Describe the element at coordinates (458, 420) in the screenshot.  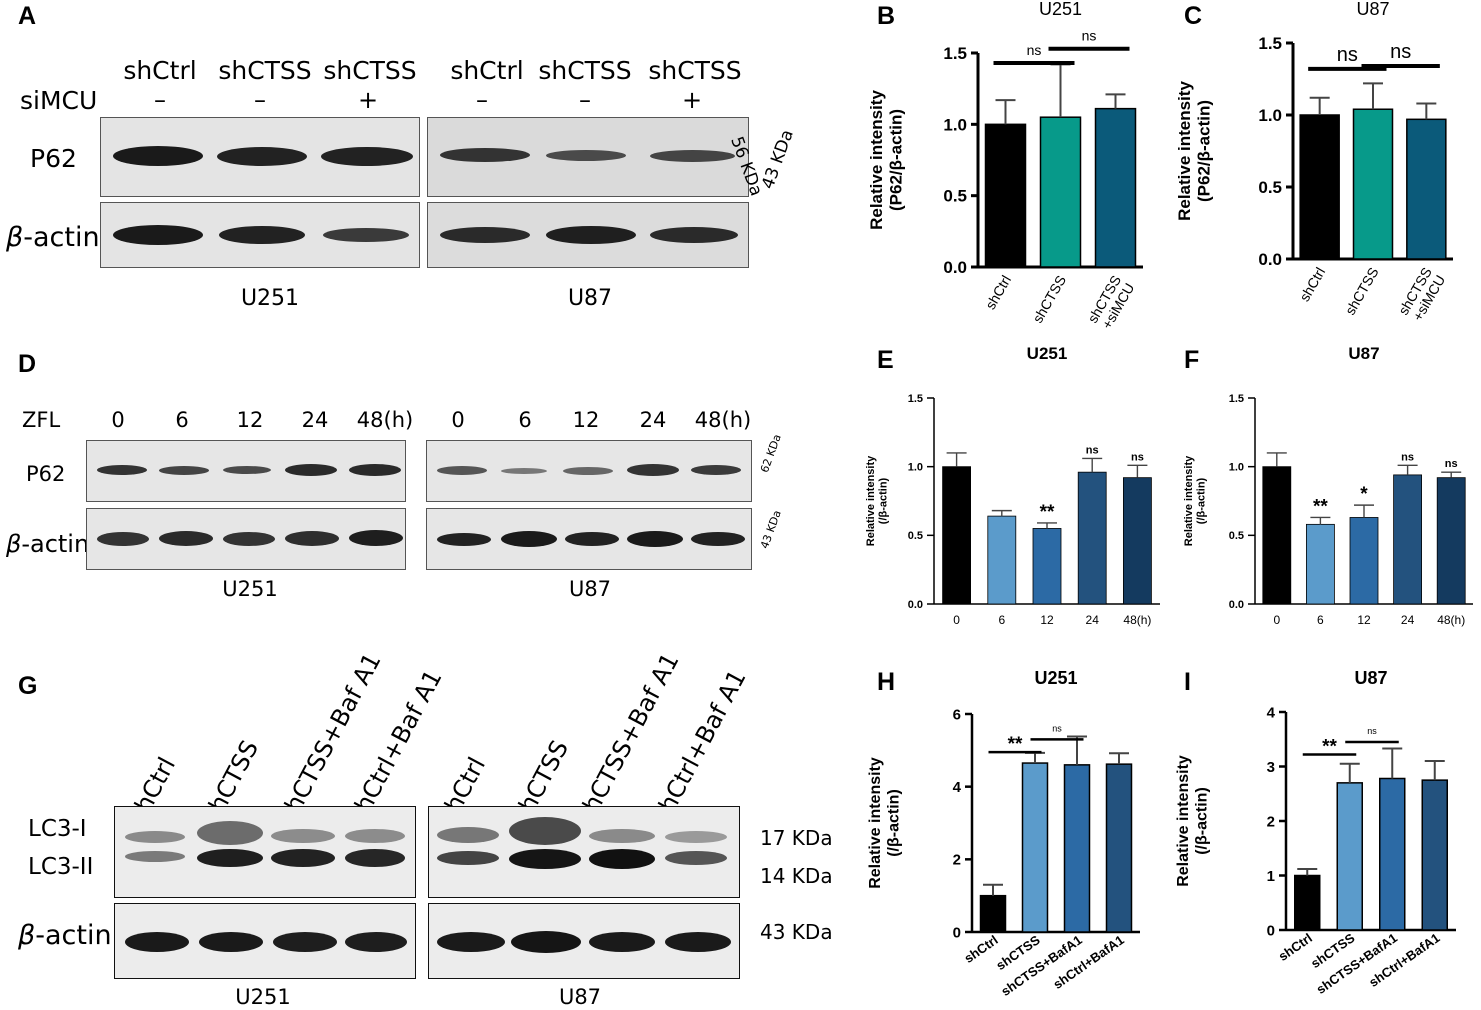
I see `time-label: 0` at that location.